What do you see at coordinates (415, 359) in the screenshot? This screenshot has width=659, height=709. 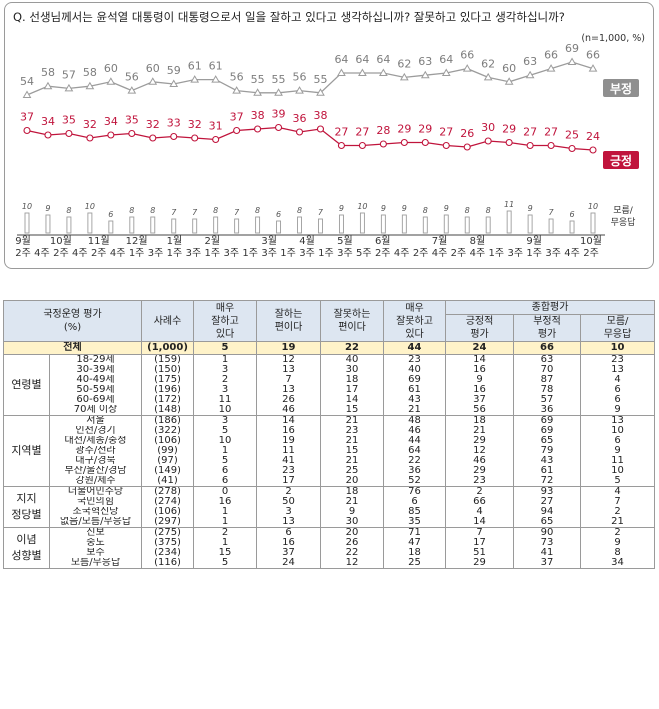 I see `table-cell: 23` at bounding box center [415, 359].